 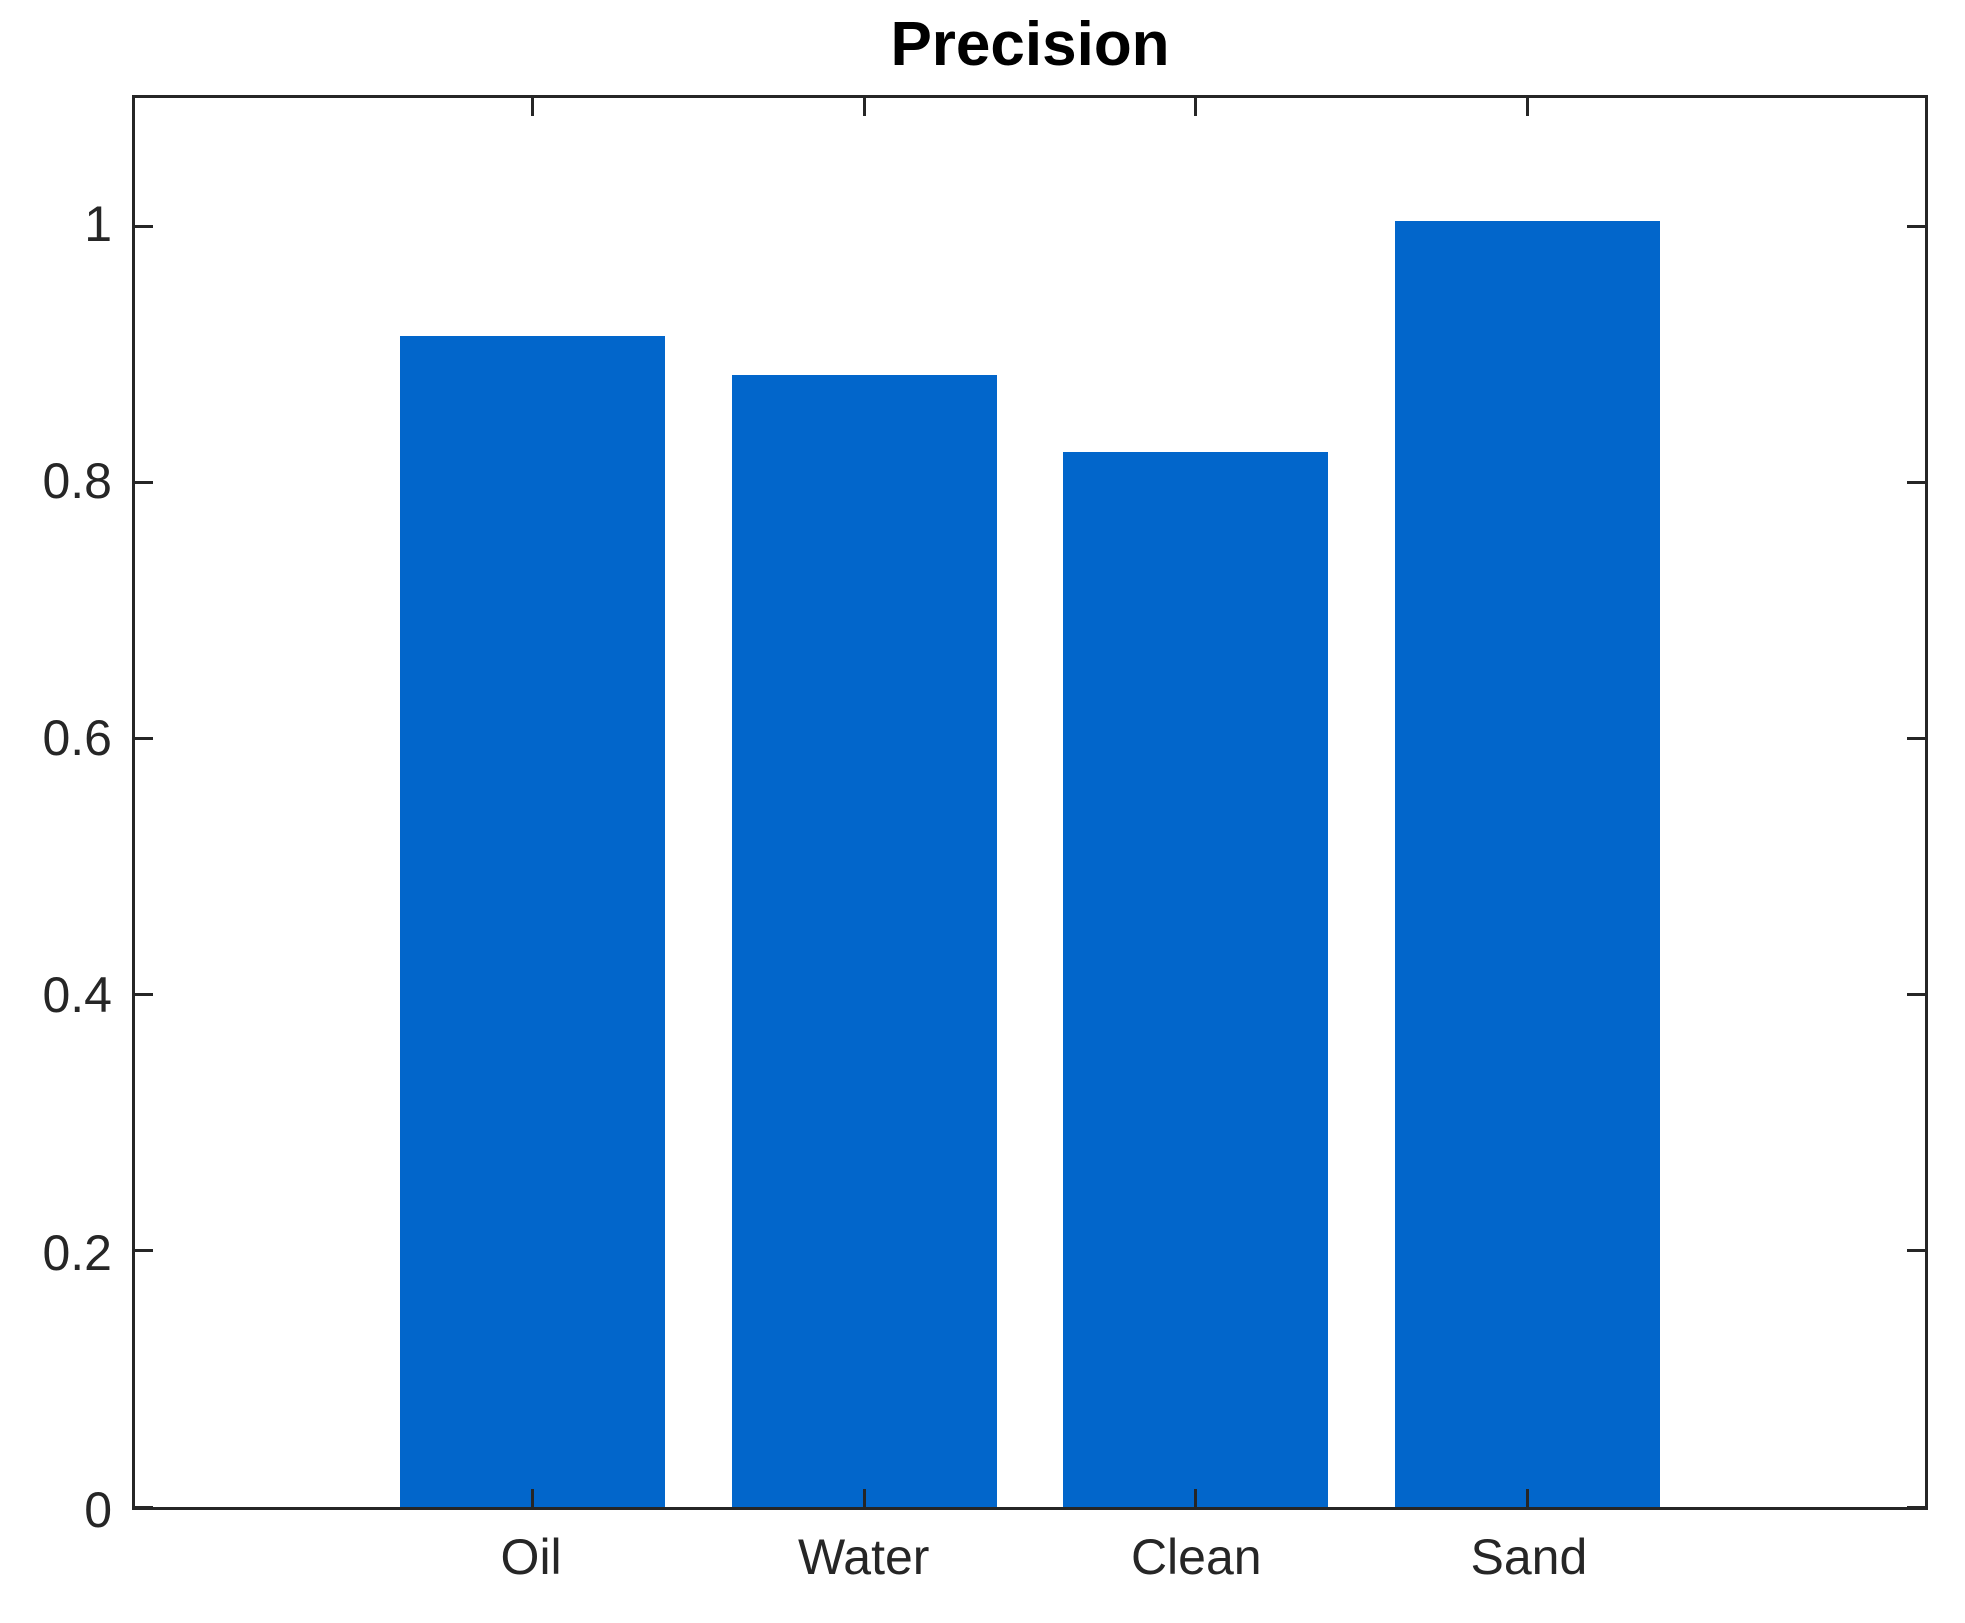 What do you see at coordinates (98, 1510) in the screenshot?
I see `y-tick-label-0: 0` at bounding box center [98, 1510].